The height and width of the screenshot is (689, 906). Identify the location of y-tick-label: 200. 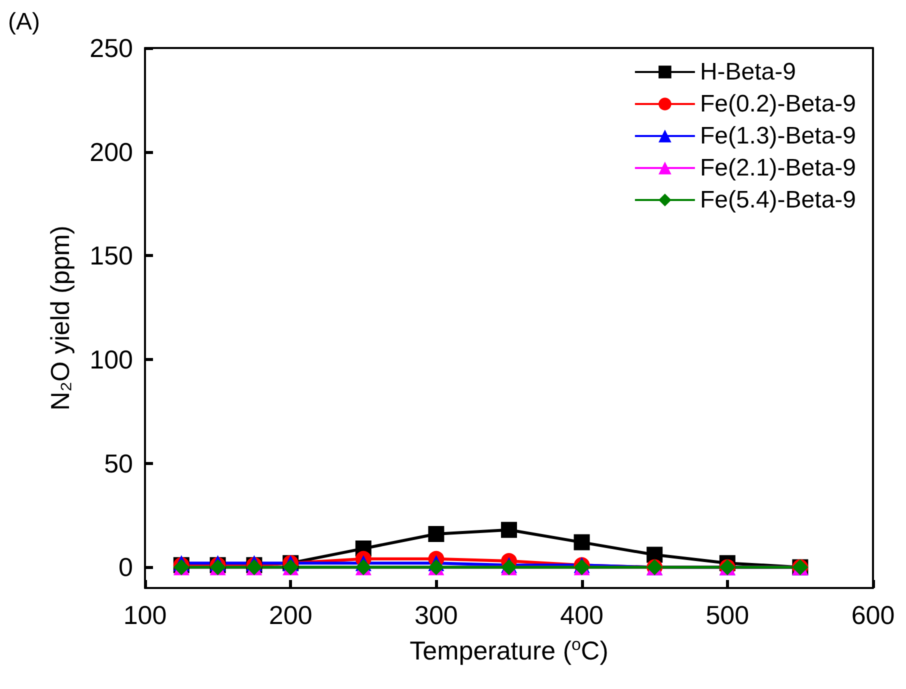
(111, 151).